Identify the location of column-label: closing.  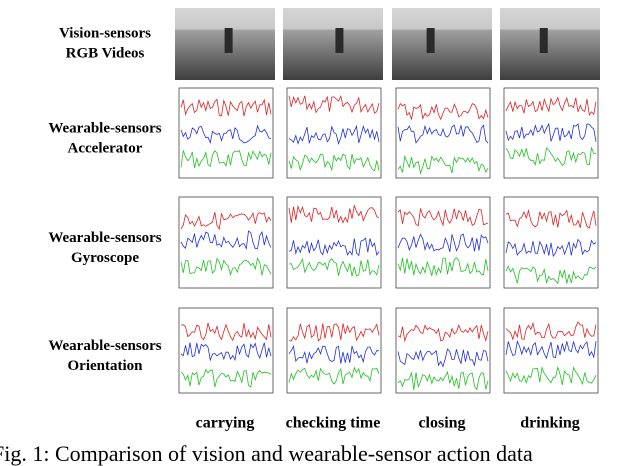
(441, 423).